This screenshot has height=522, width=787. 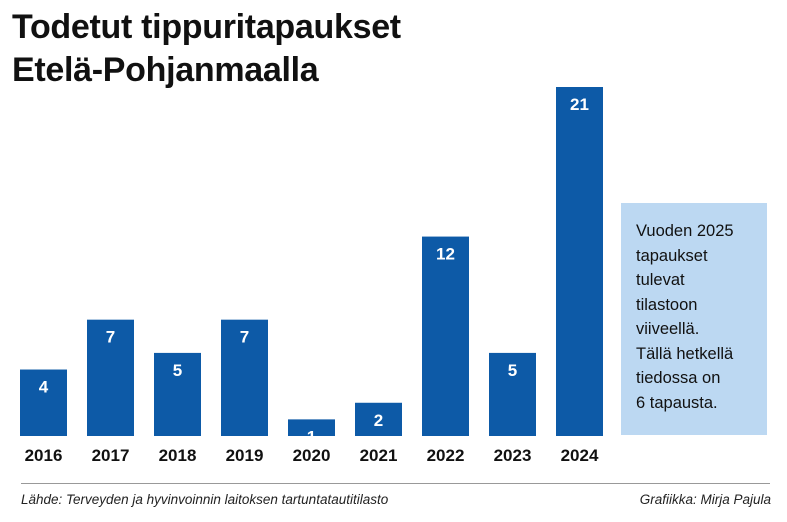 What do you see at coordinates (165, 70) in the screenshot?
I see `chart-title-line-2: Etelä-Pohjanmaalla` at bounding box center [165, 70].